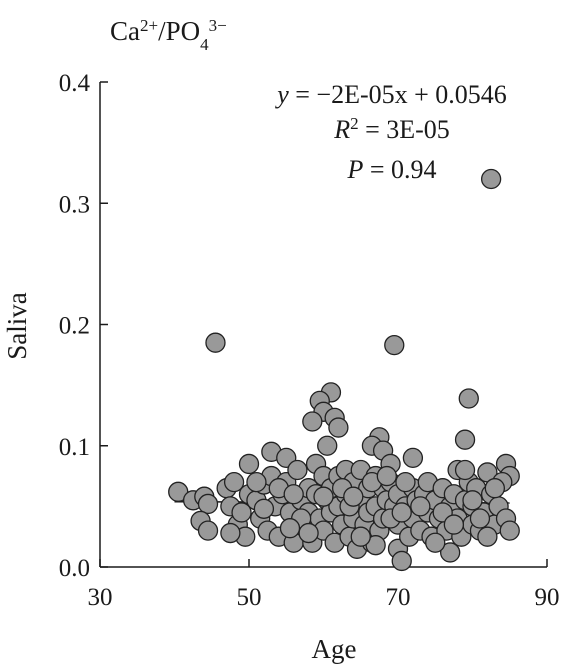 Image resolution: width=570 pixels, height=672 pixels. Describe the element at coordinates (324, 585) in the screenshot. I see `x-ticks: 30 50 70 90` at that location.